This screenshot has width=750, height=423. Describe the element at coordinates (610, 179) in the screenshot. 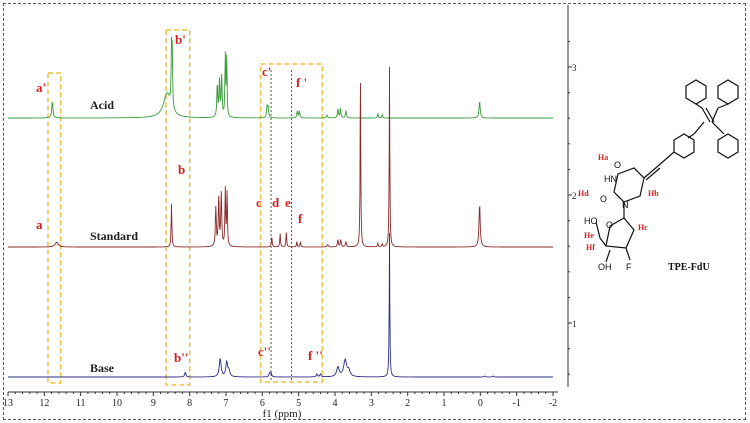

I see `atom-hn: HN` at that location.